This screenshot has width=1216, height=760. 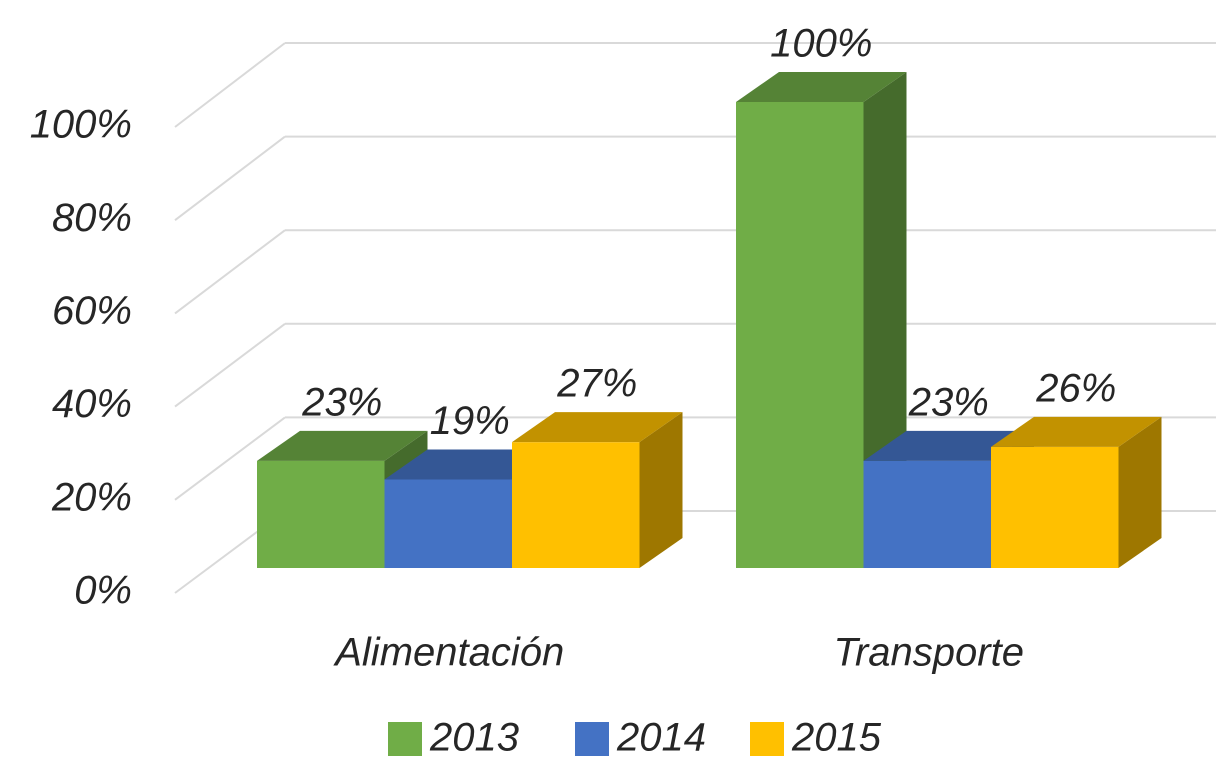 I want to click on y-tick-label: 40%, so click(x=92, y=404).